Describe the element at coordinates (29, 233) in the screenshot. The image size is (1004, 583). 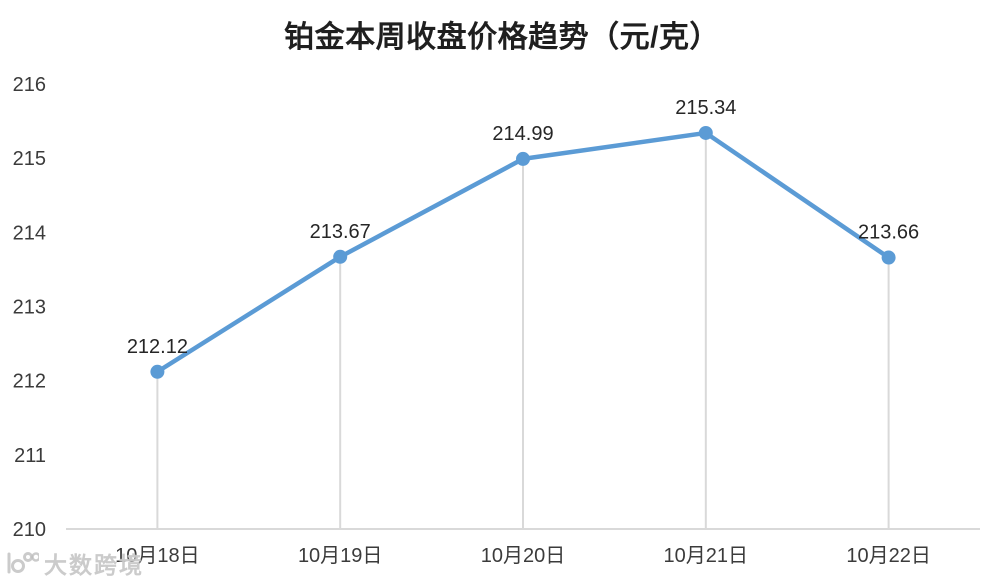
I see `y-axis-label: 214` at that location.